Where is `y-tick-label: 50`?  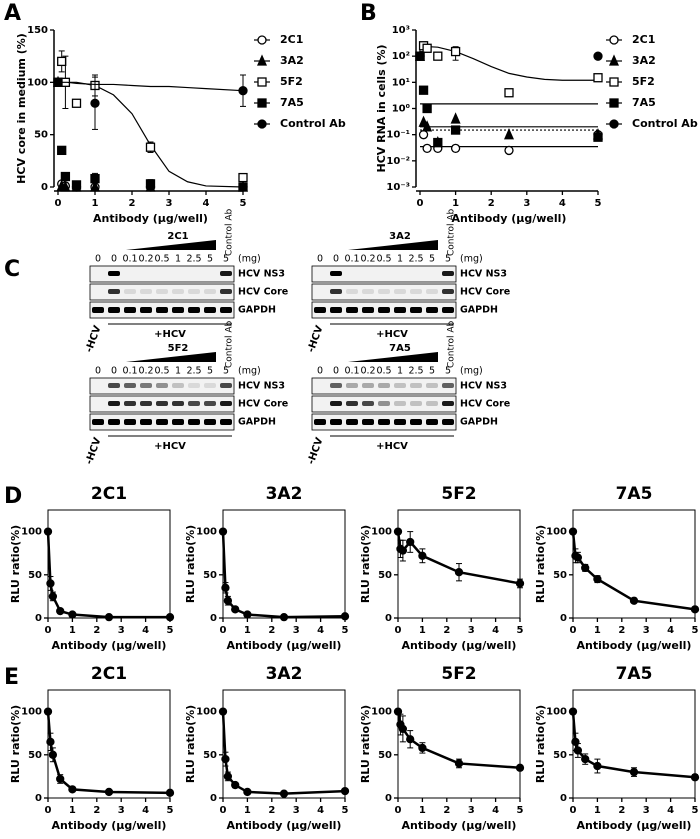 y-tick-label: 50 is located at coordinates (210, 755).